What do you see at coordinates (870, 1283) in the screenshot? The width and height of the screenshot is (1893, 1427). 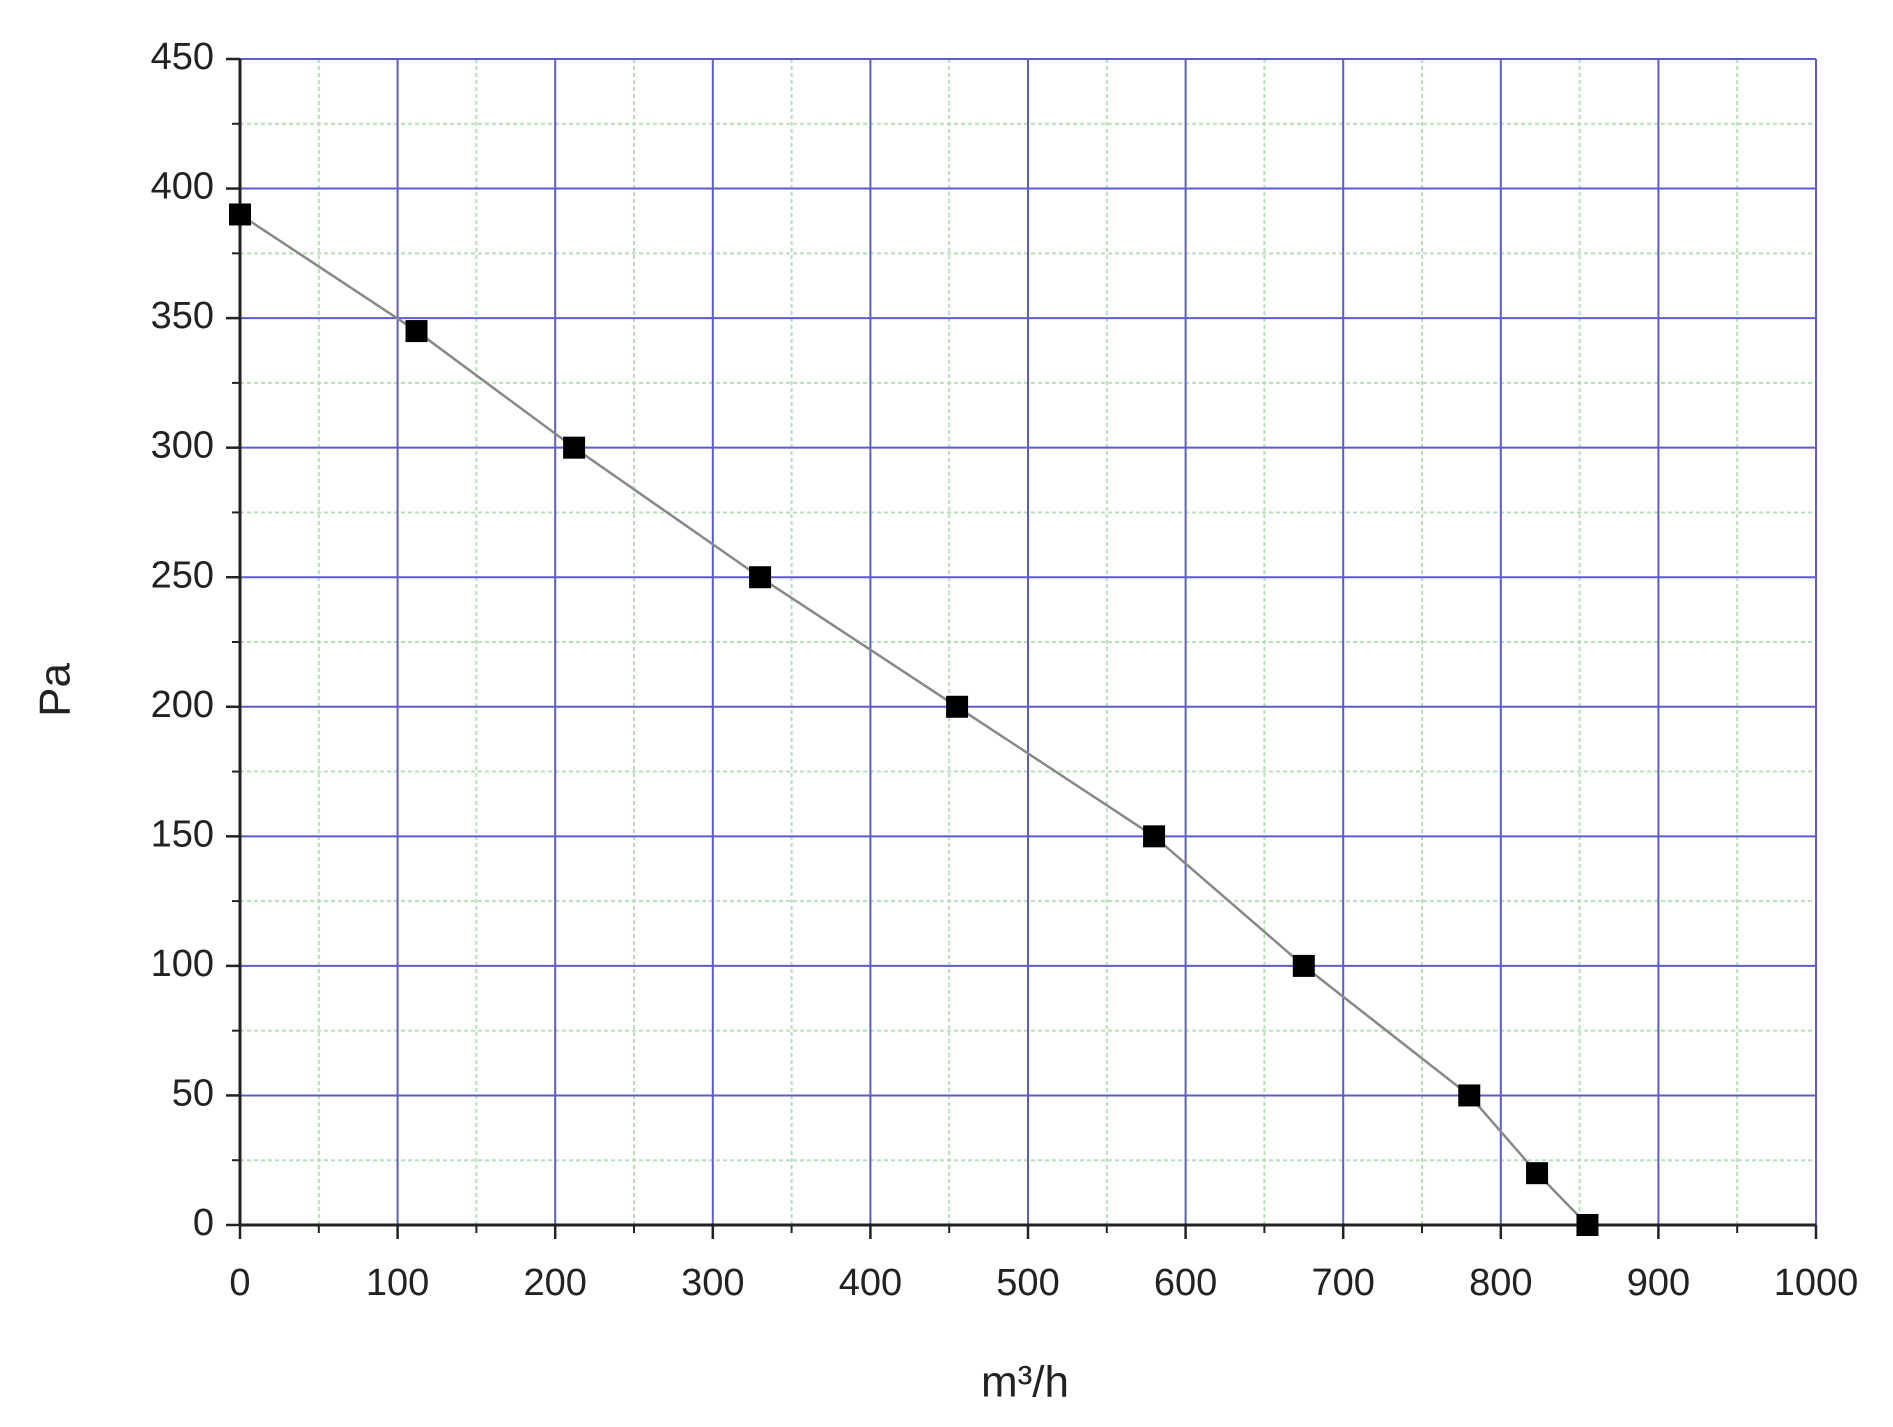 I see `x-tick-label: 400` at bounding box center [870, 1283].